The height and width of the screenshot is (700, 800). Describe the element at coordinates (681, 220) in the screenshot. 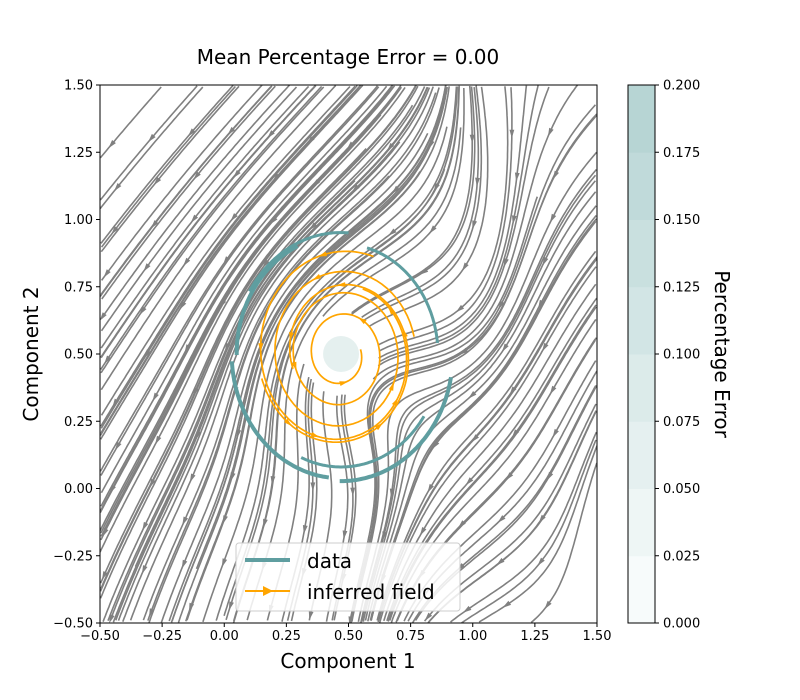

I see `colorbar-tick-label: 0.150` at that location.